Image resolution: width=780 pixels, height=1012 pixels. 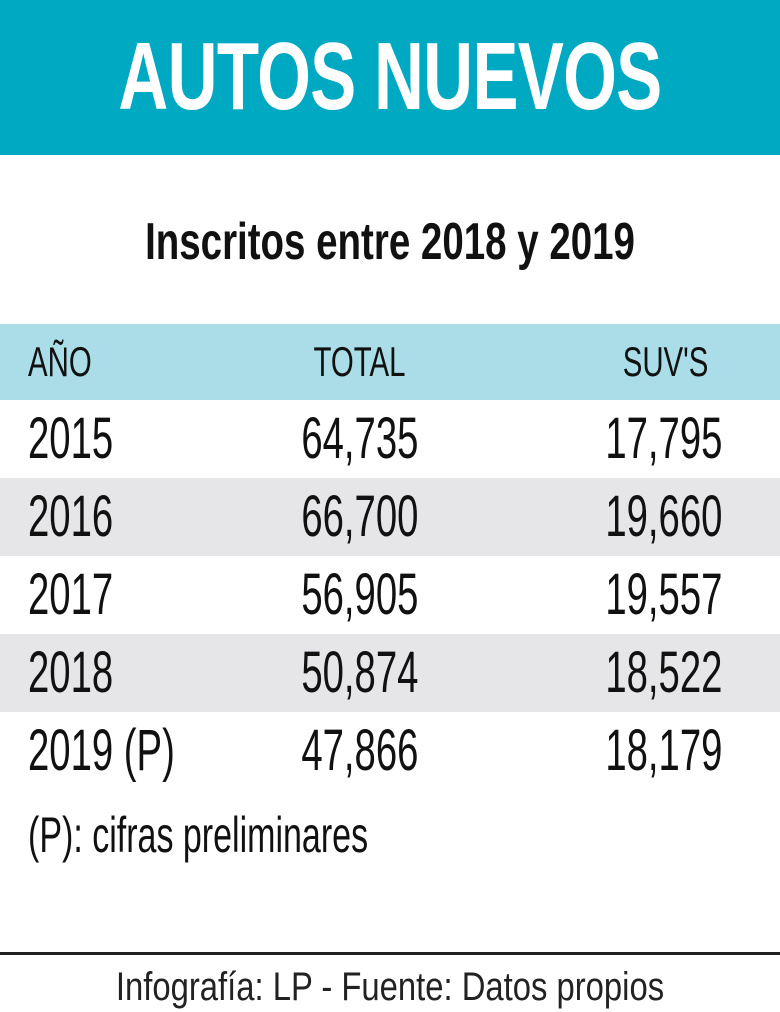 I want to click on total-cell: 64,735, so click(x=359, y=438).